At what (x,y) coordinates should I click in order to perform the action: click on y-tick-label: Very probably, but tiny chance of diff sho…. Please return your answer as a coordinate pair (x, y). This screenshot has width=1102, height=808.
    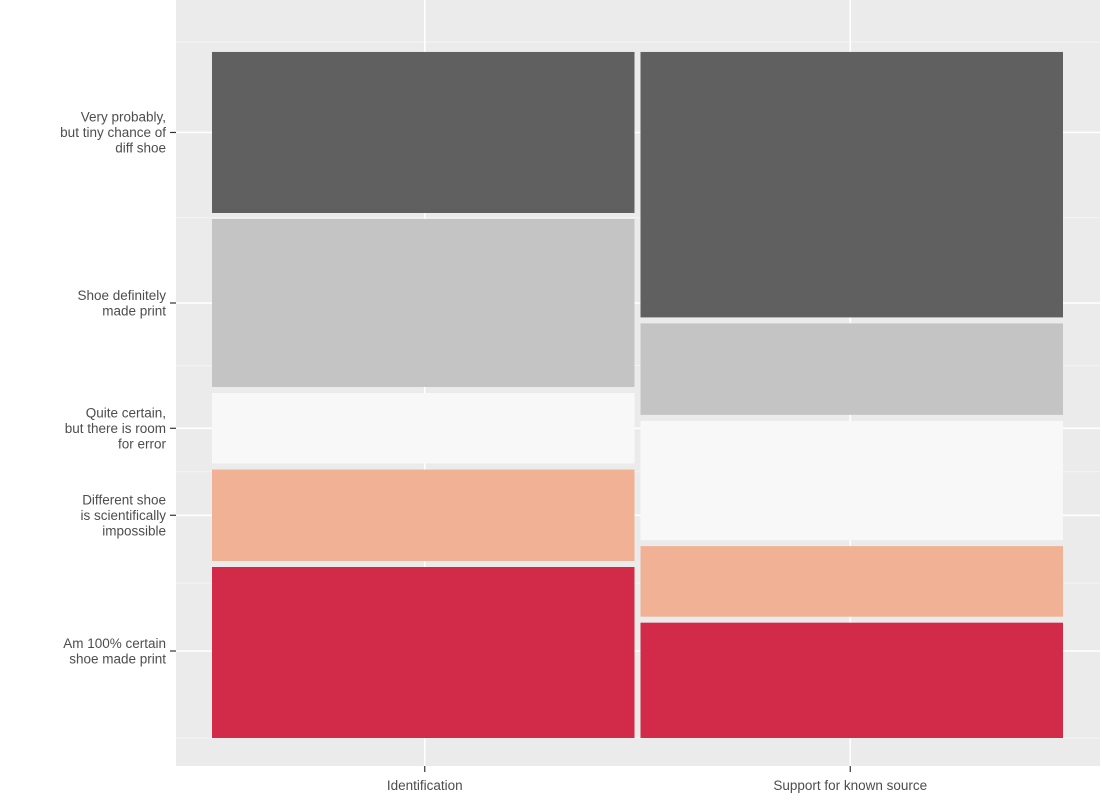
    Looking at the image, I should click on (113, 132).